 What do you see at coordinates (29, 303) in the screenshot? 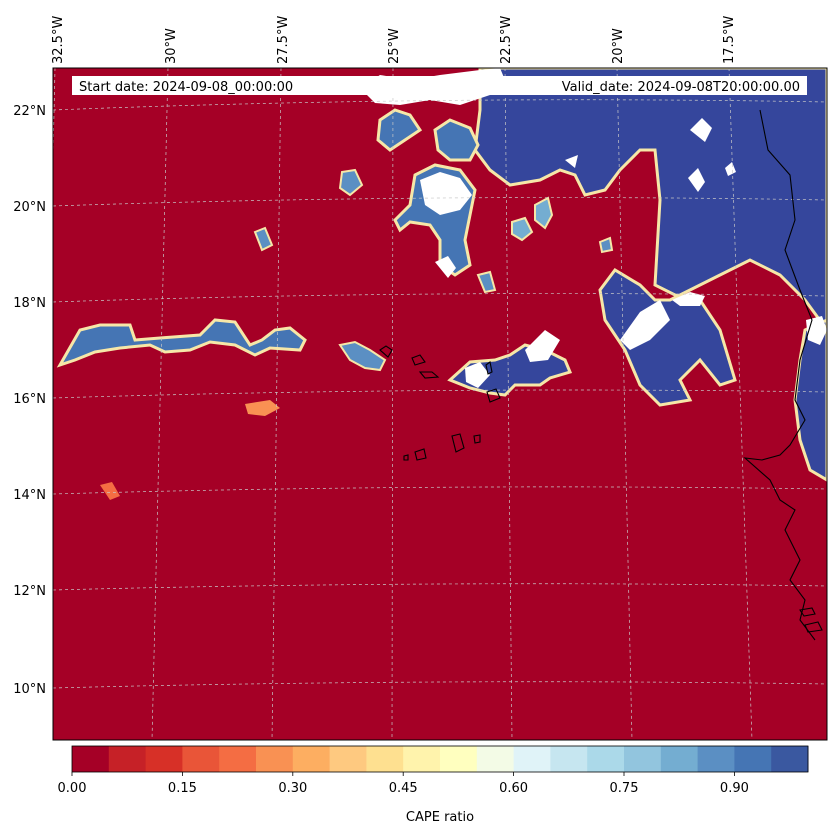
I see `latitude-tick-label: 18°N` at bounding box center [29, 303].